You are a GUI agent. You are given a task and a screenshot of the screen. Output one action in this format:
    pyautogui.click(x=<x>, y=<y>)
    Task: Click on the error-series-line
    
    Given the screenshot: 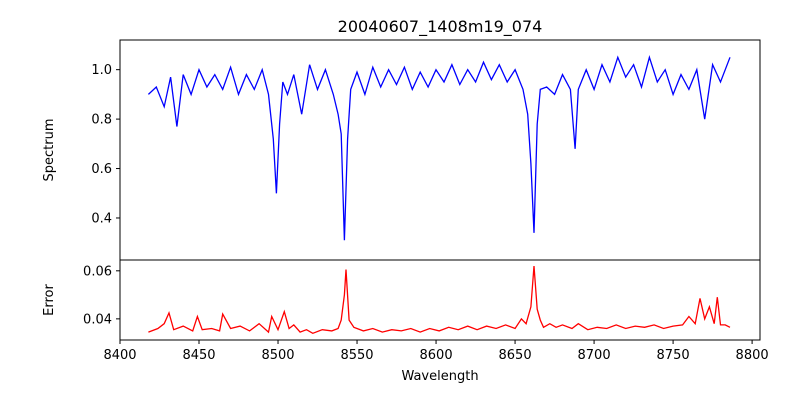 What is the action you would take?
    pyautogui.click(x=439, y=300)
    